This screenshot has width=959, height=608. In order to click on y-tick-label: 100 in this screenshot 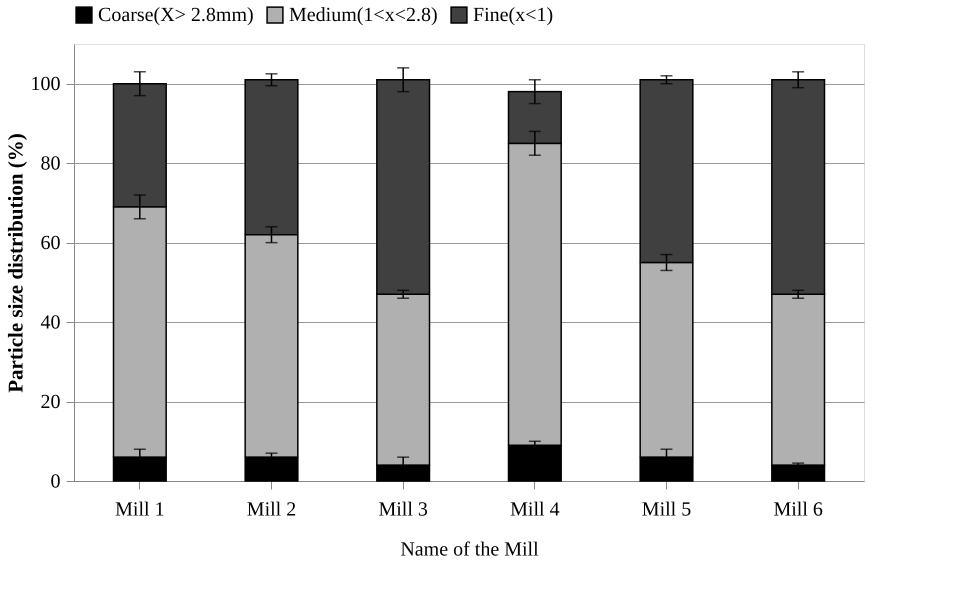, I will do `click(45, 84)`.